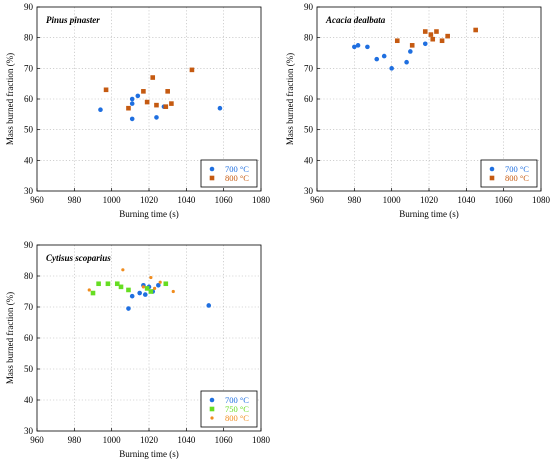 The width and height of the screenshot is (550, 467). Describe the element at coordinates (237, 409) in the screenshot. I see `legend-label: 750 °C` at that location.